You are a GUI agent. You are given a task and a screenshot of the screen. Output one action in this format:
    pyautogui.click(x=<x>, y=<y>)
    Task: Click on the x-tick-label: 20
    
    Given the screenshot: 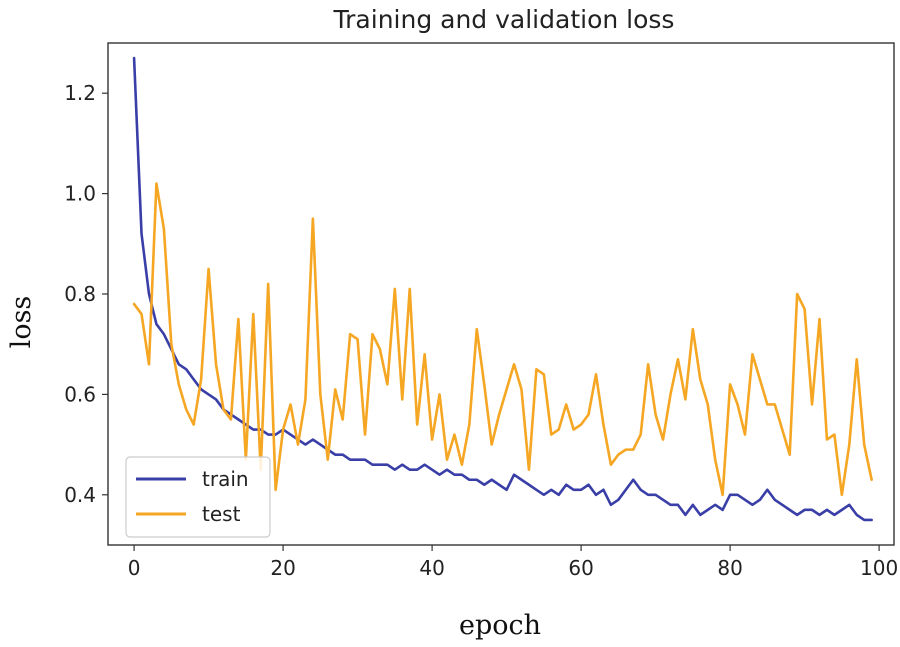 What is the action you would take?
    pyautogui.click(x=282, y=568)
    